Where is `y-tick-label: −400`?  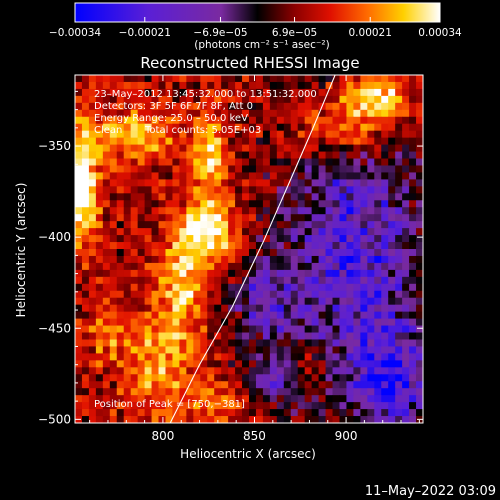 y-tick-label: −400 is located at coordinates (54, 237).